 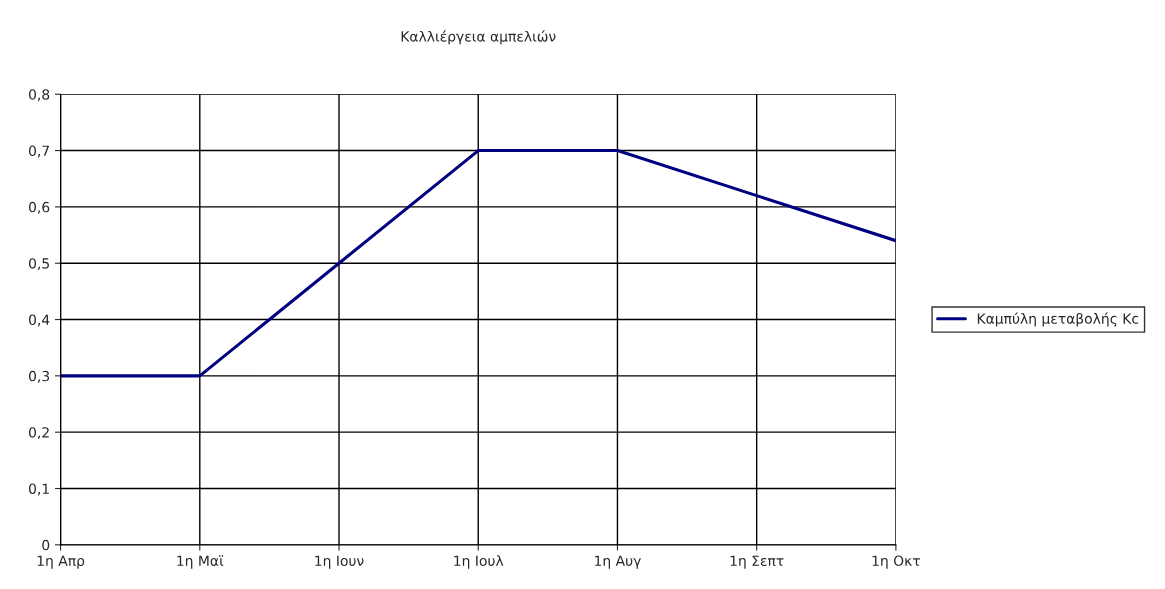 What do you see at coordinates (896, 562) in the screenshot?
I see `x-tick-label: 1η Οκτ` at bounding box center [896, 562].